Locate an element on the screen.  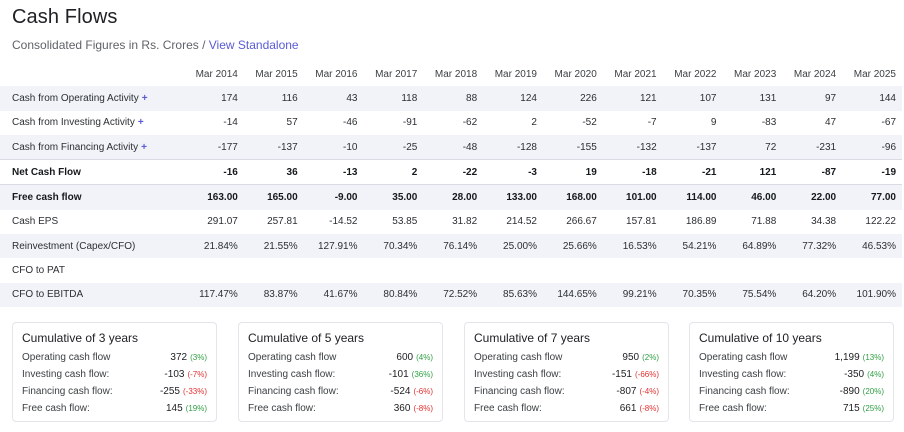
table-cell: 99.21% is located at coordinates (632, 294).